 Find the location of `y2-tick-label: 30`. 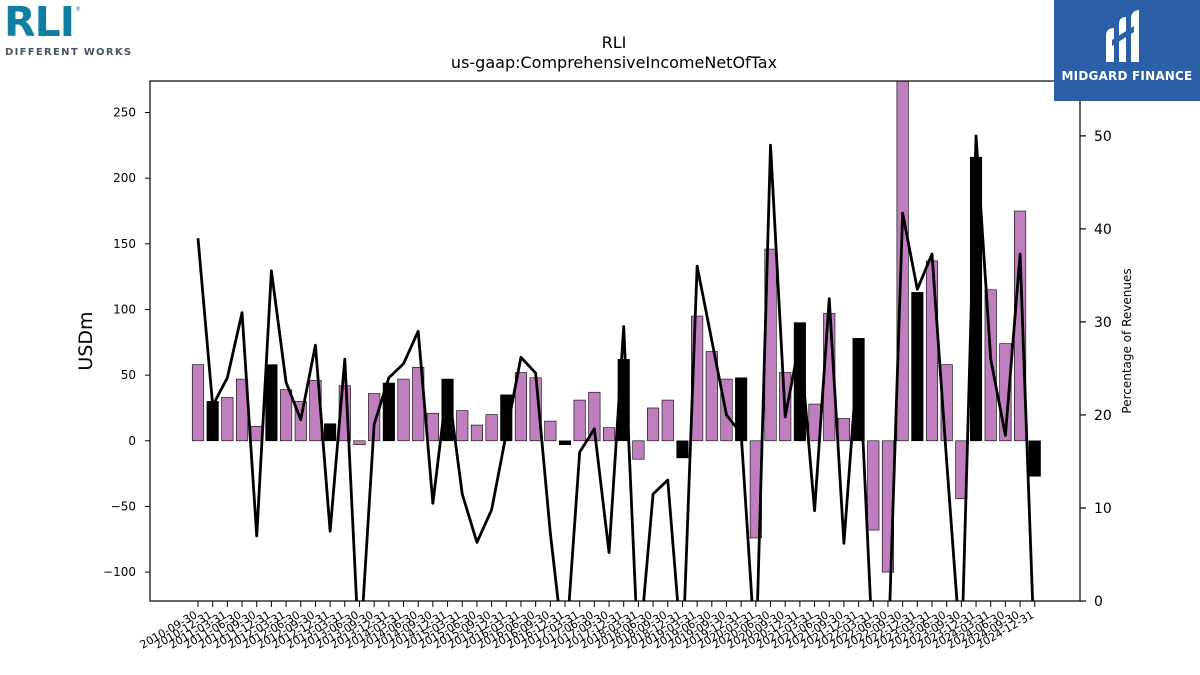

y2-tick-label: 30 is located at coordinates (1103, 323).